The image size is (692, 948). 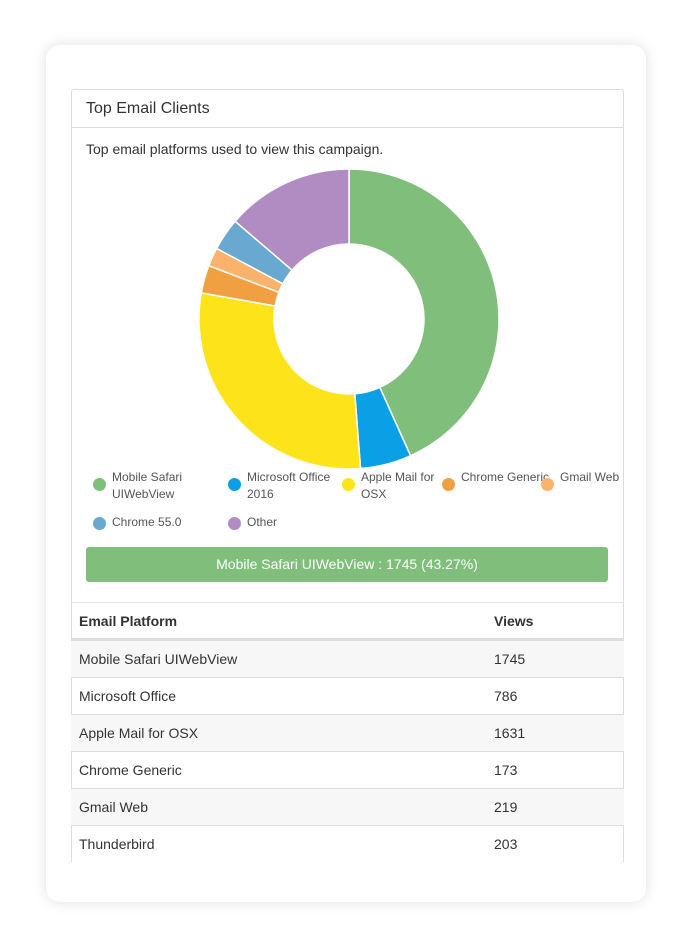 I want to click on legend-label: Chrome Generic, so click(x=505, y=477).